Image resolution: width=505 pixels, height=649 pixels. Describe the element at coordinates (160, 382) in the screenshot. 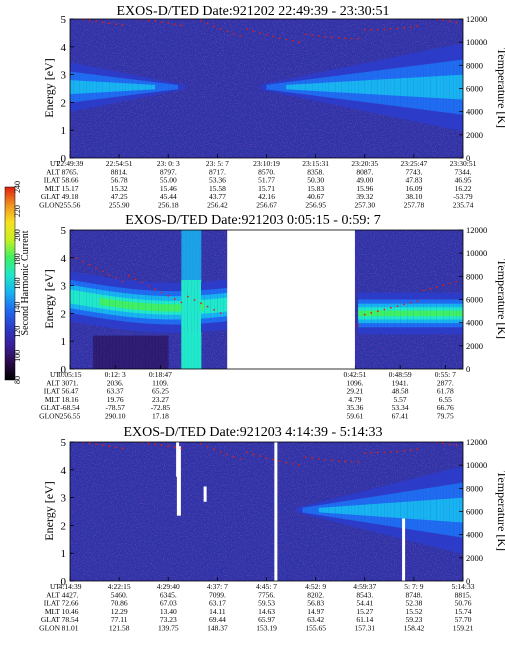

I see `ephemeris-value: 1109.` at that location.